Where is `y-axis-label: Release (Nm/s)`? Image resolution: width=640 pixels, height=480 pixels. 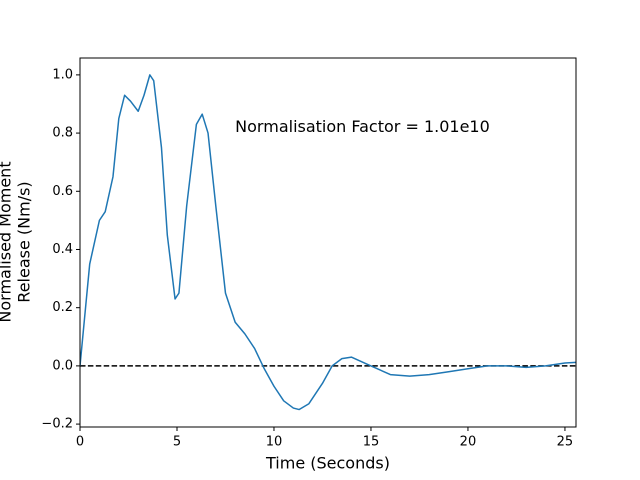
y-axis-label: Release (Nm/s) is located at coordinates (24, 241).